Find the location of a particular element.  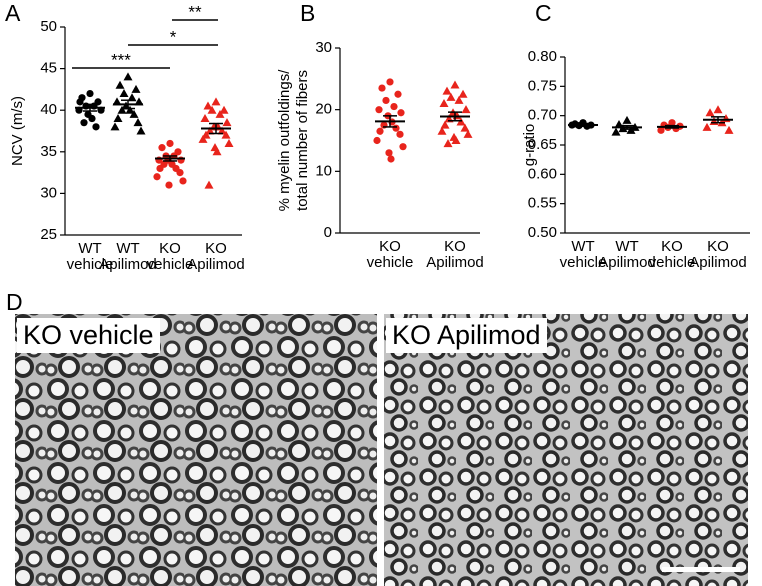

micrograph-label: KO Apilimod is located at coordinates (466, 335).